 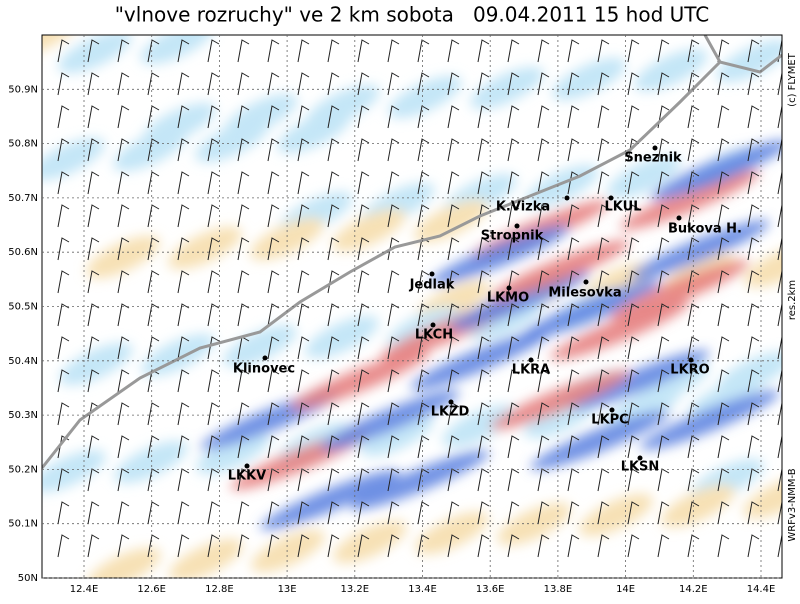 What do you see at coordinates (287, 589) in the screenshot?
I see `x-tick-label: 13E` at bounding box center [287, 589].